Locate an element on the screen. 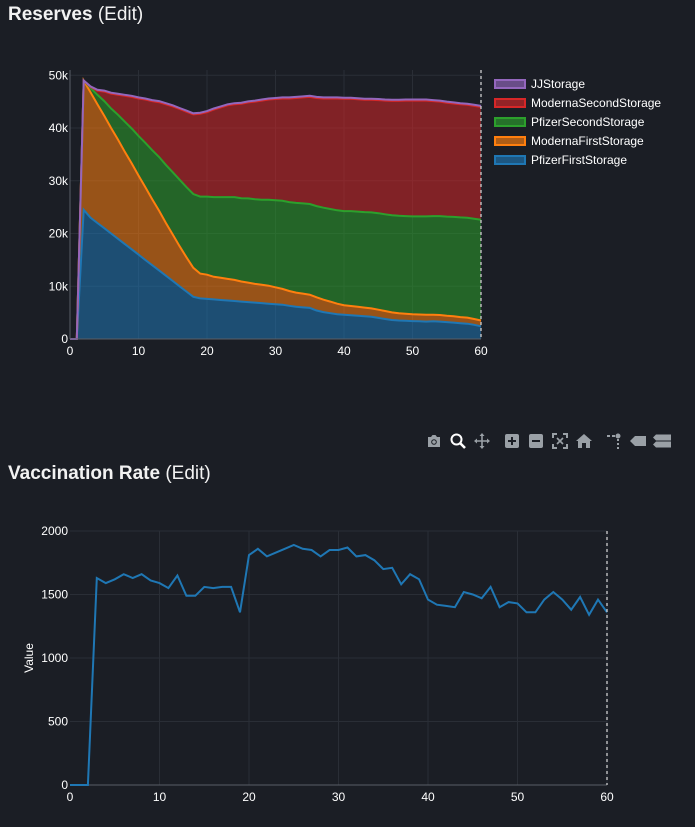 This screenshot has height=827, width=695. reserves-x-tick-label: 10 is located at coordinates (139, 351).